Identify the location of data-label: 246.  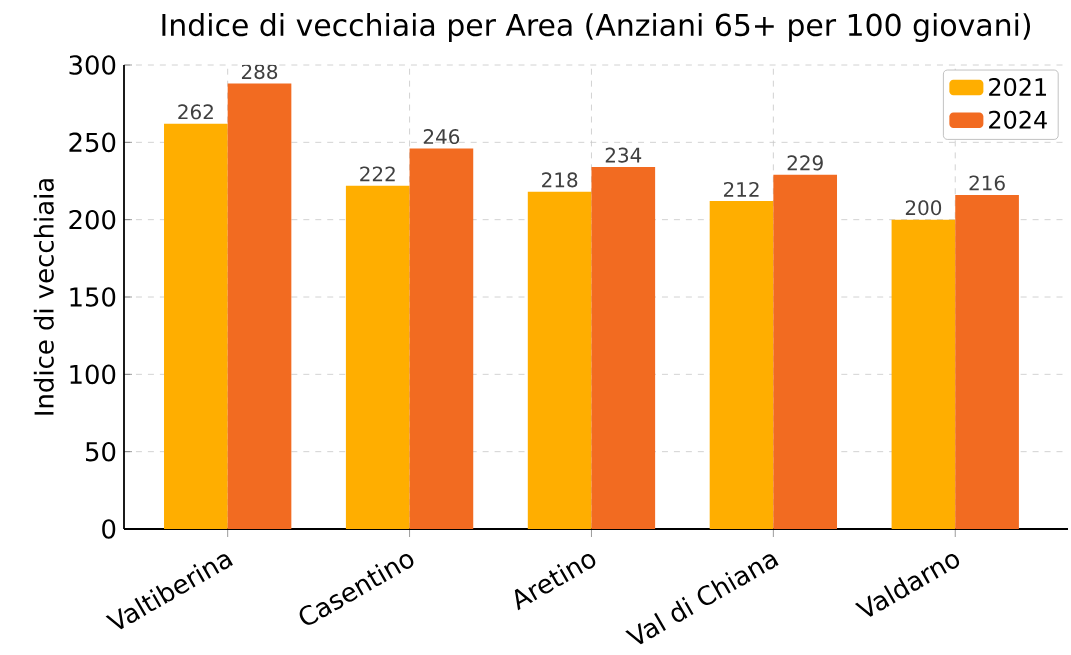
(441, 137).